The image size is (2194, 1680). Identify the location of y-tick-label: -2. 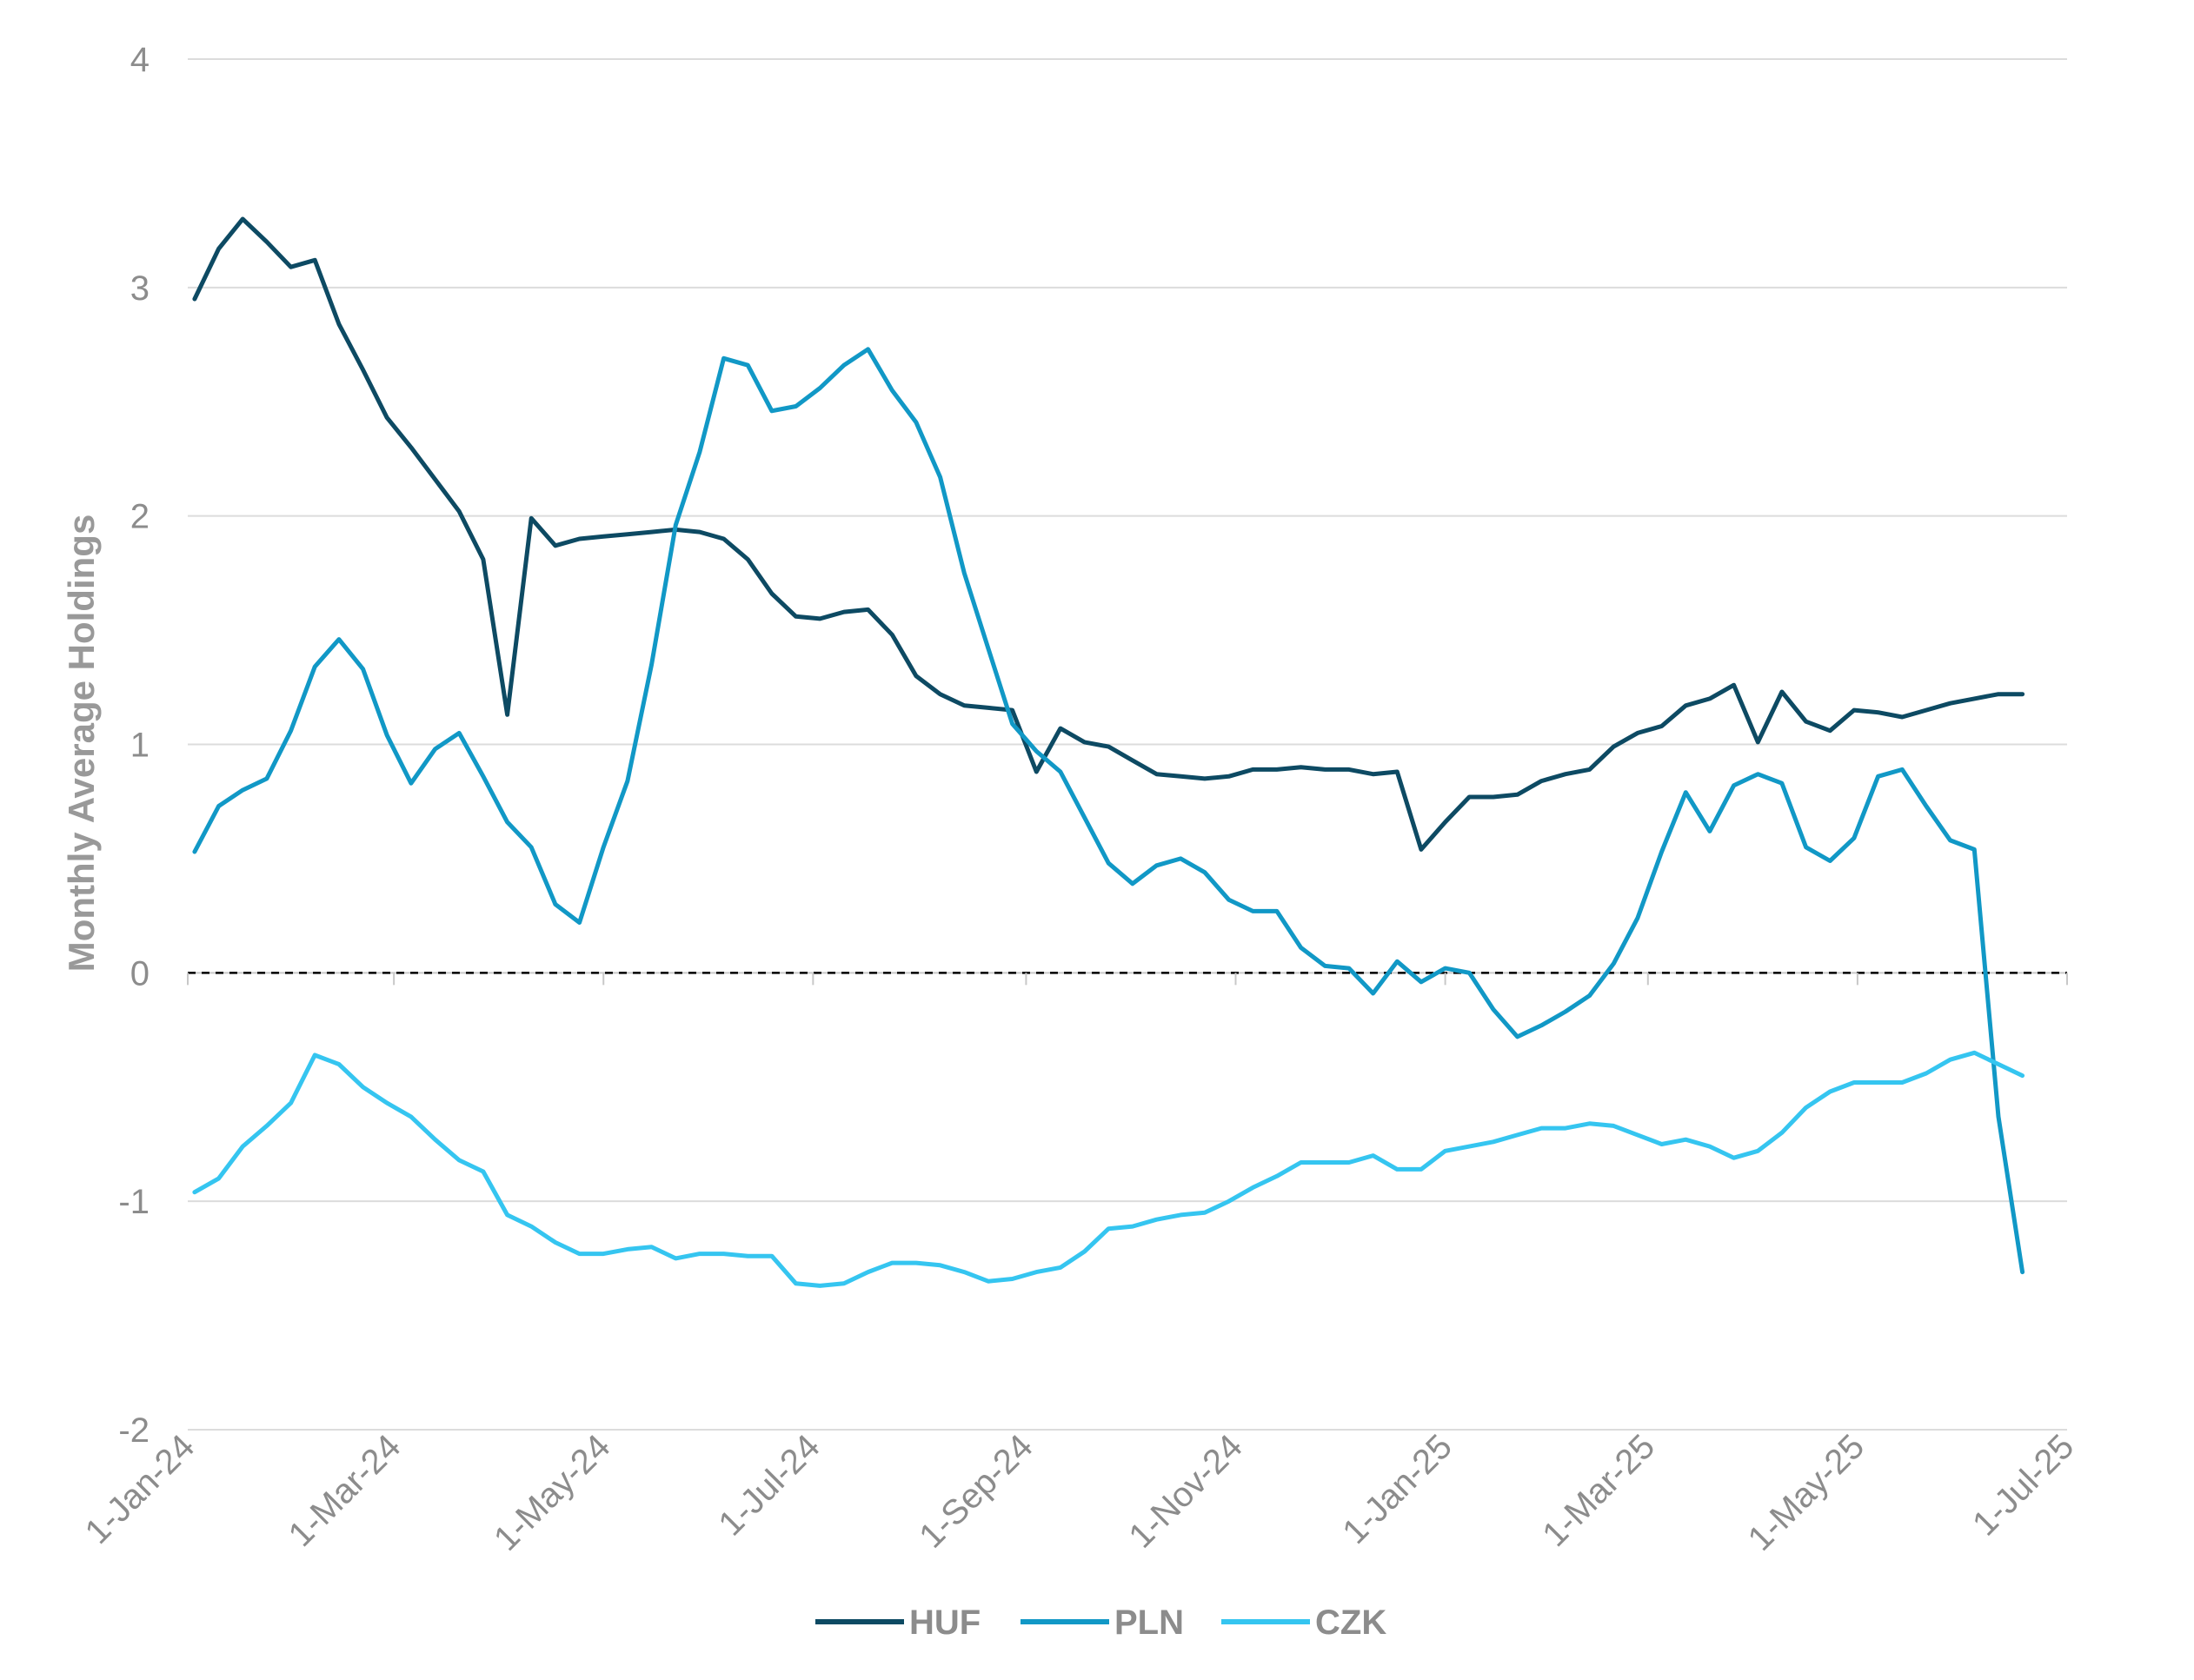
(134, 1430).